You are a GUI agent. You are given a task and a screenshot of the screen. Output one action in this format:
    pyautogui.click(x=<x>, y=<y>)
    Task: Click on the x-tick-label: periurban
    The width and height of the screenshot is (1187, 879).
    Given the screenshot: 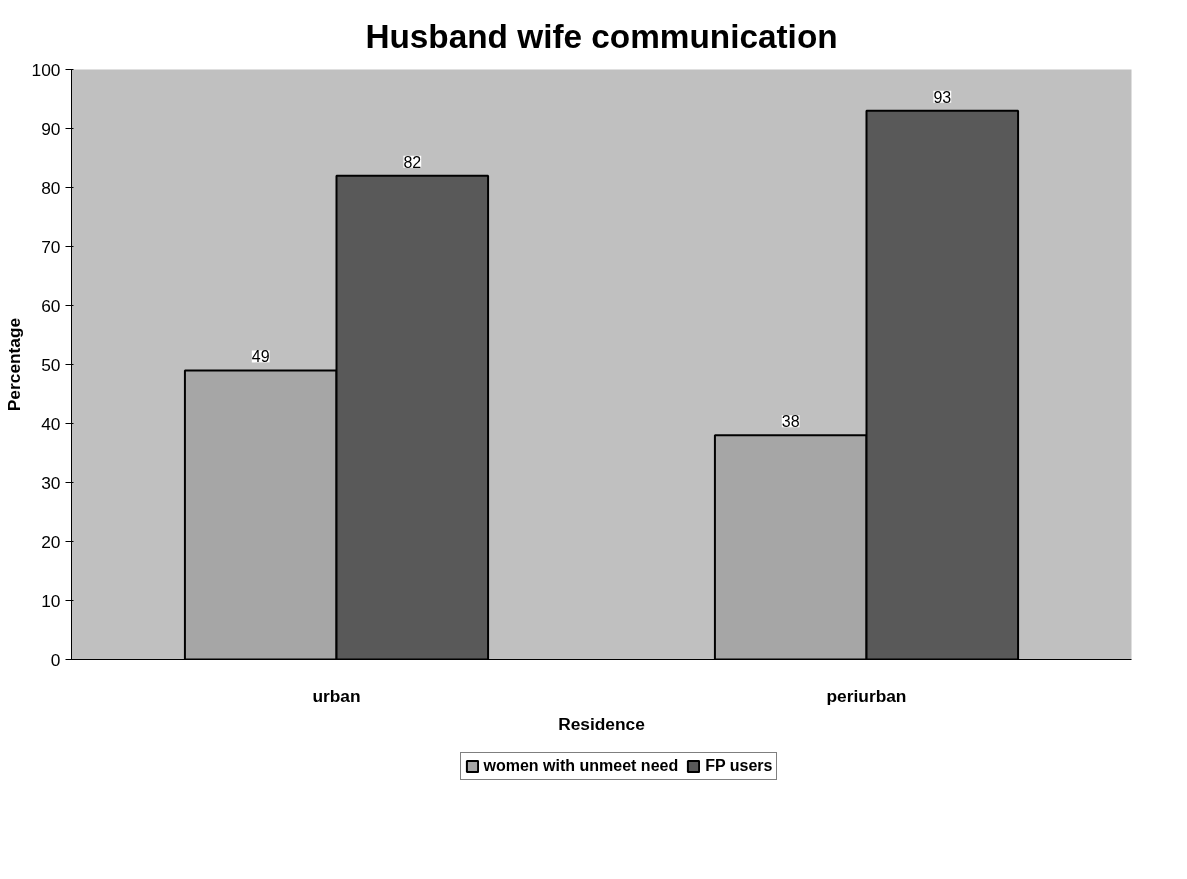 What is the action you would take?
    pyautogui.click(x=866, y=695)
    